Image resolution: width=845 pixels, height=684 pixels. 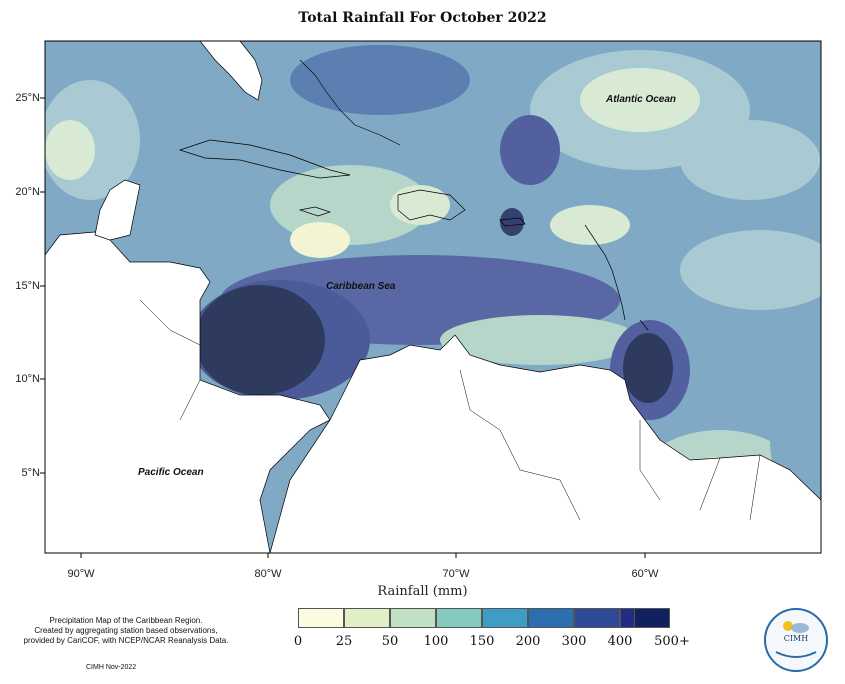 I want to click on legend-tick-label: 500+, so click(x=672, y=641).